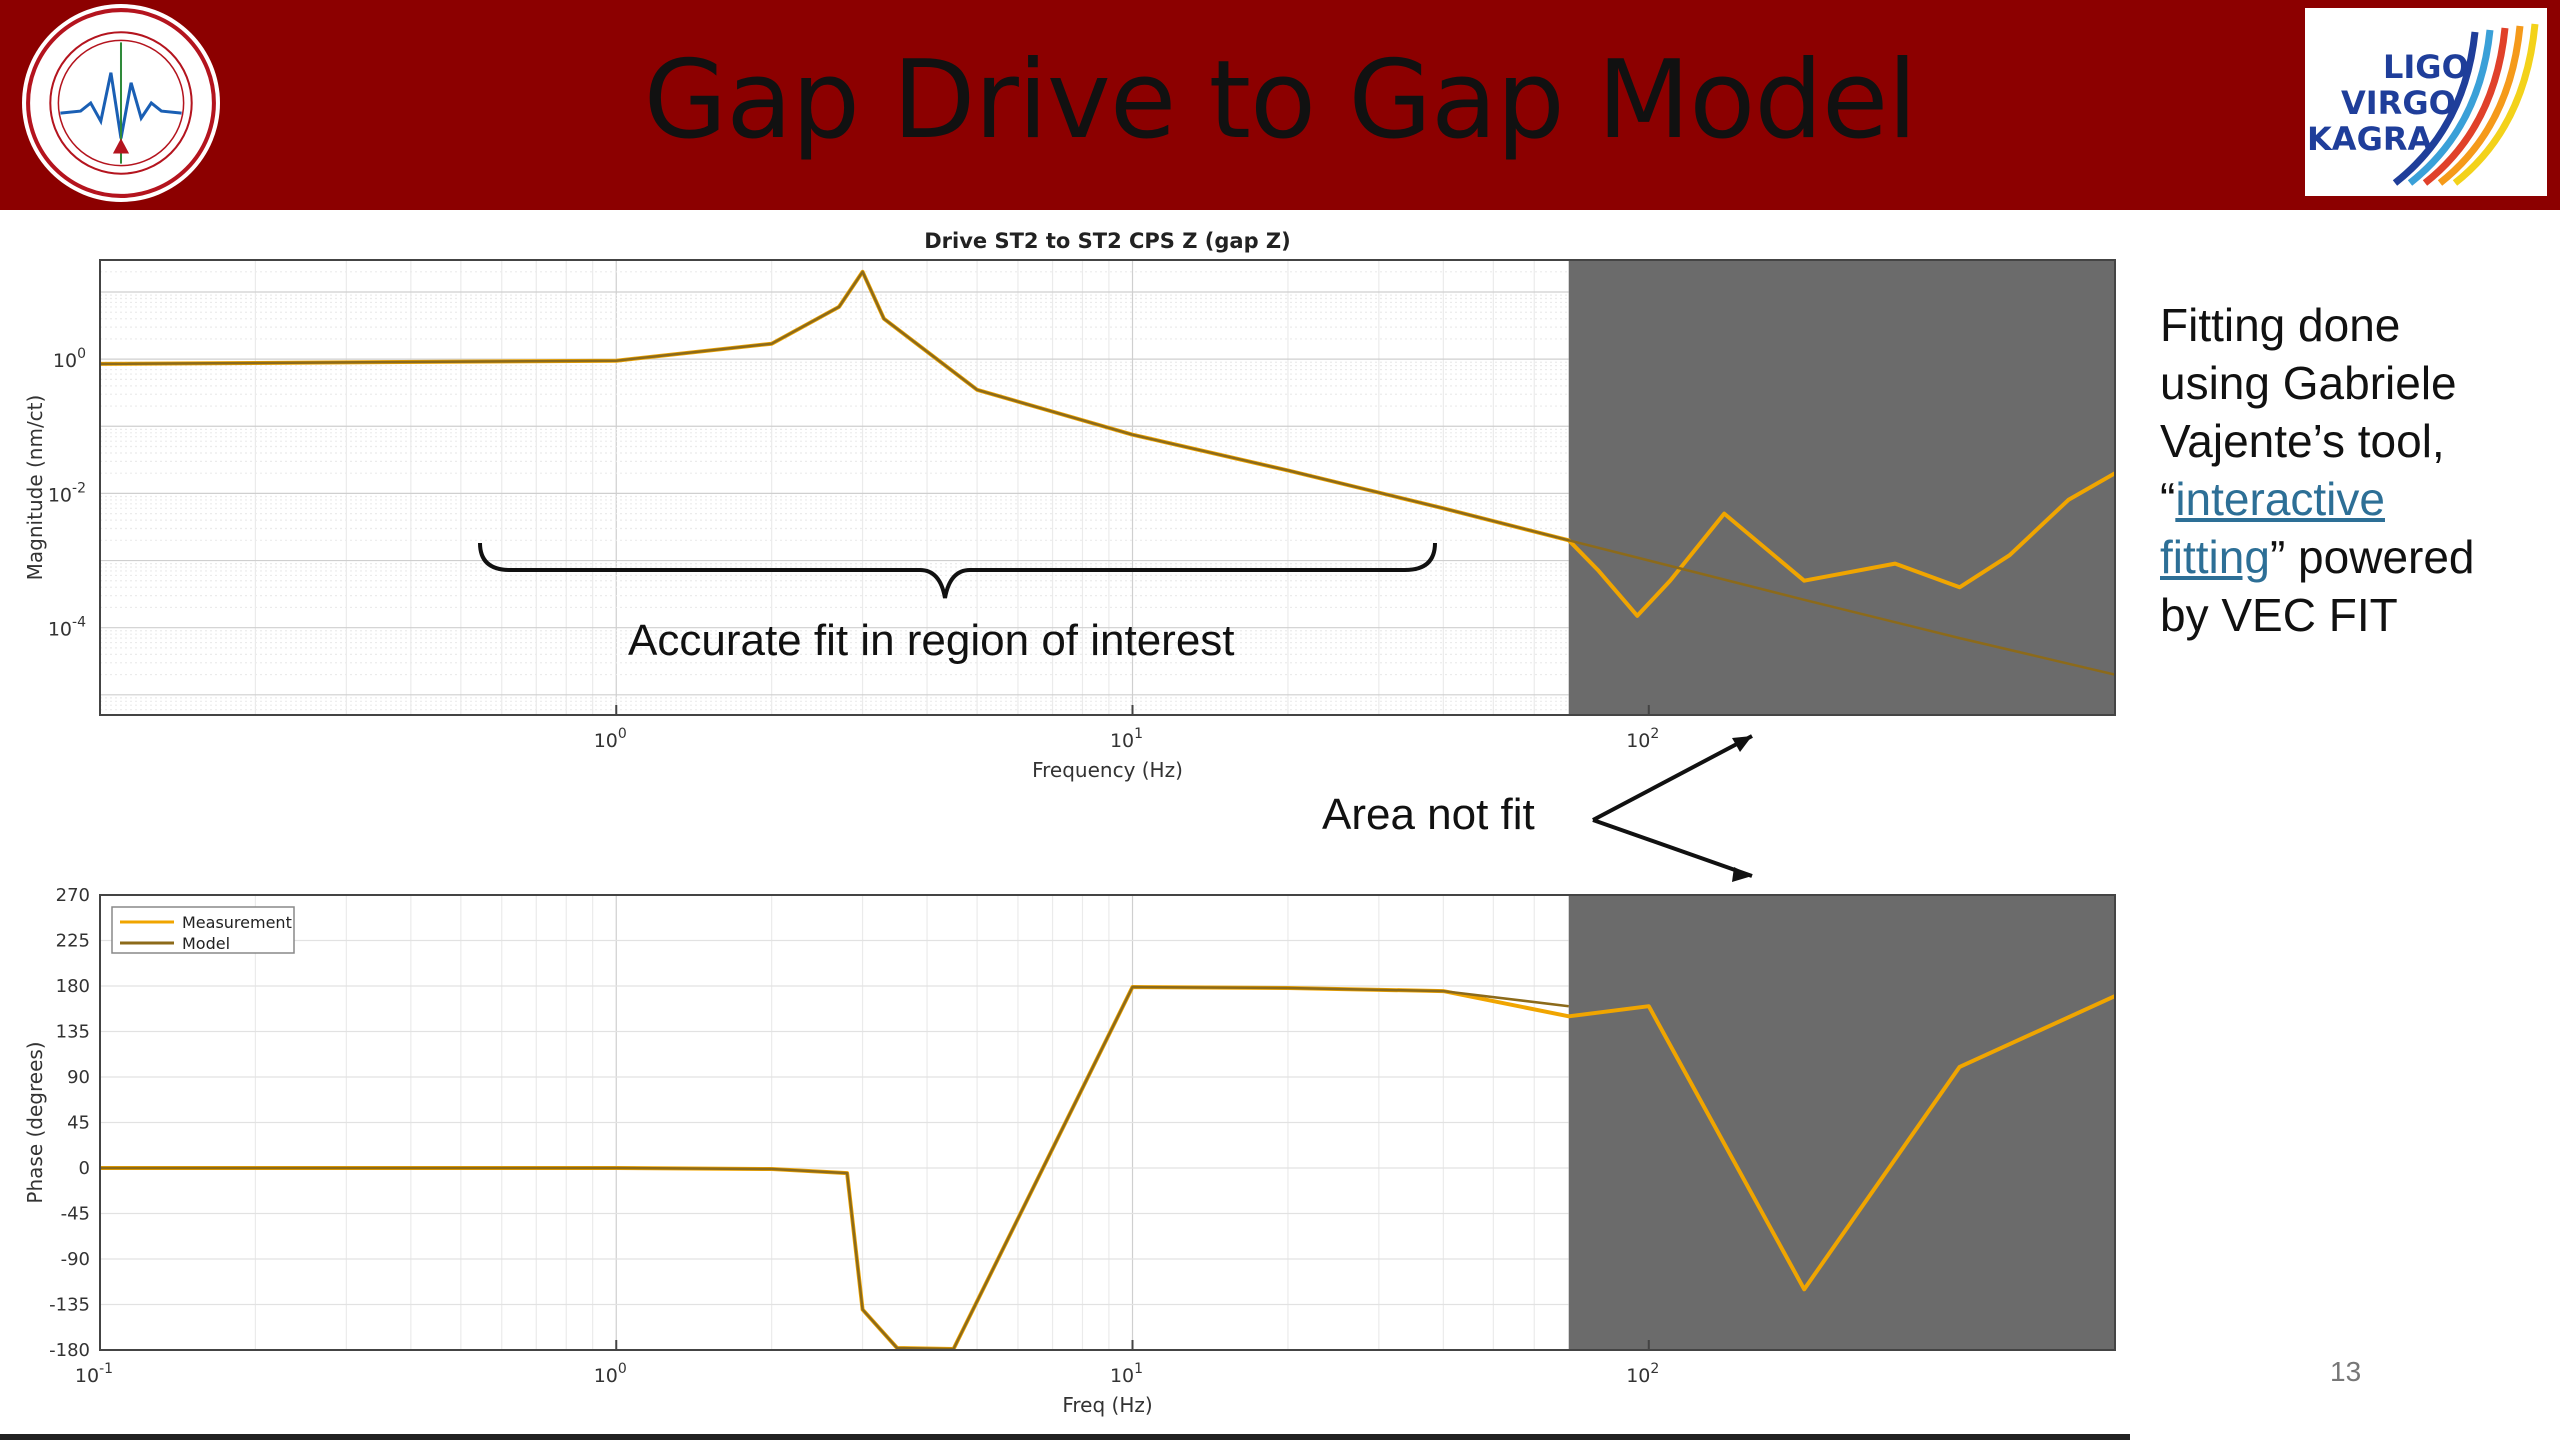 The width and height of the screenshot is (2560, 1440). I want to click on y-tick-label: 10-4, so click(67, 628).